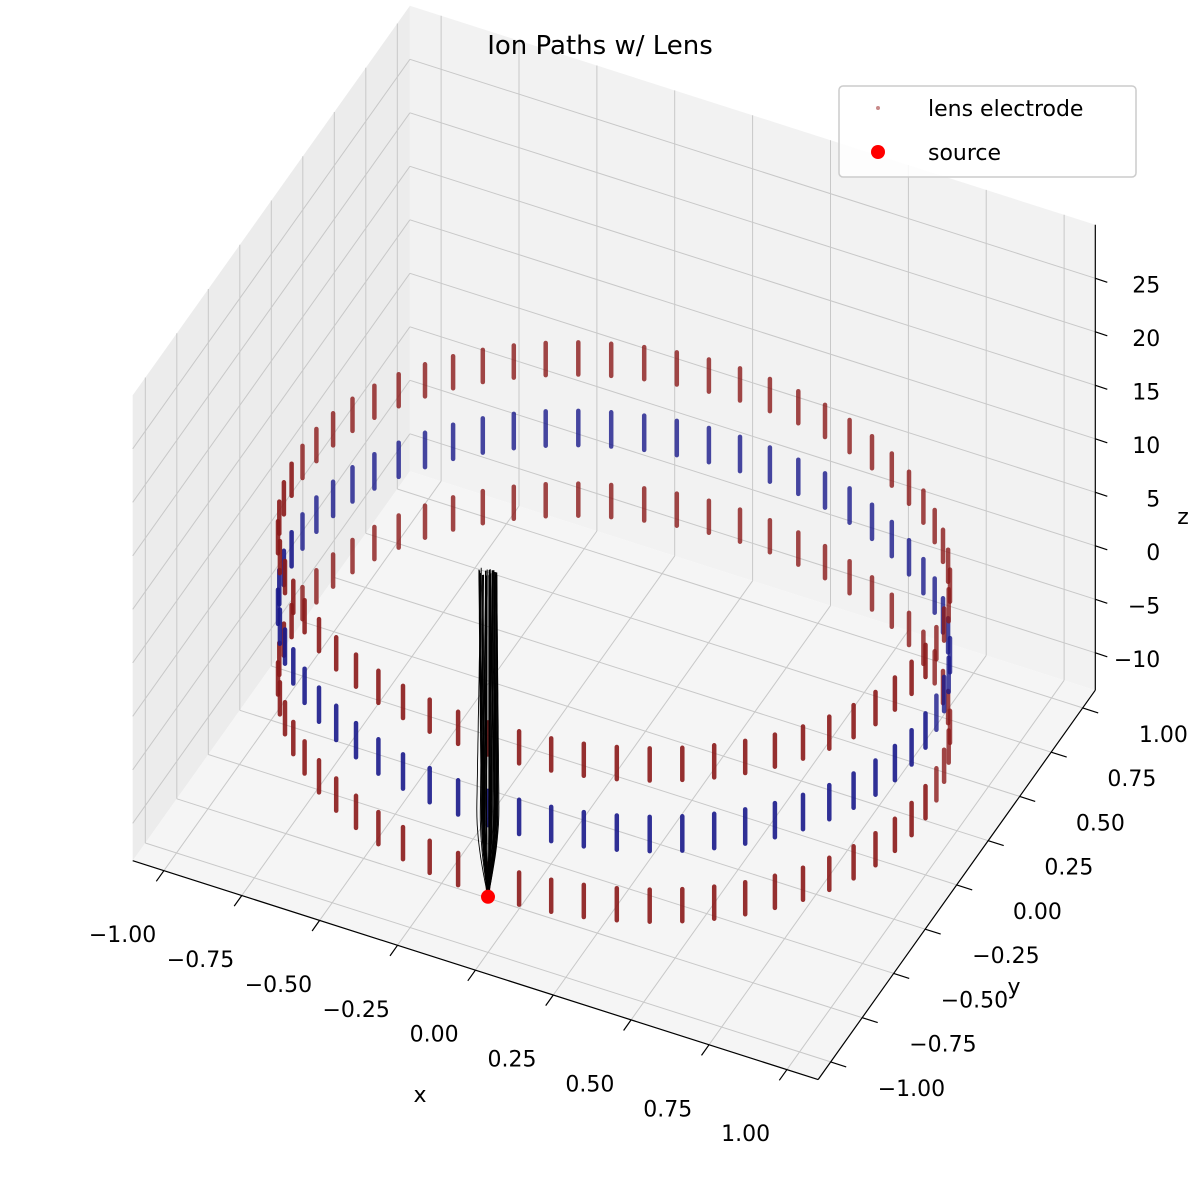 Image resolution: width=1200 pixels, height=1200 pixels. What do you see at coordinates (974, 1000) in the screenshot?
I see `y-tick-label: −0.50` at bounding box center [974, 1000].